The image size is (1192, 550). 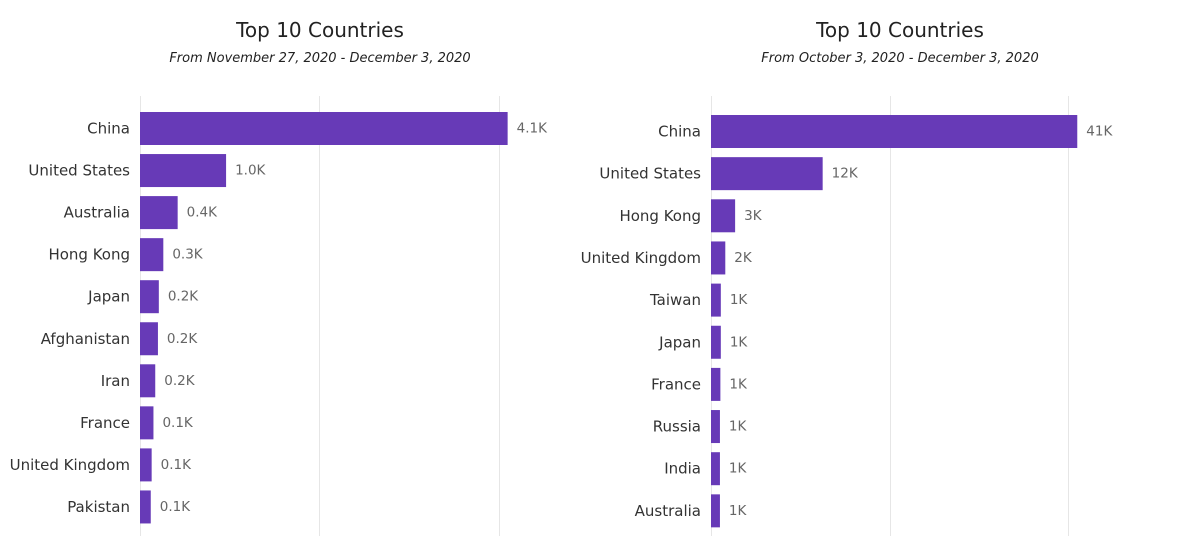 I want to click on value-label: 4.1K, so click(x=532, y=129).